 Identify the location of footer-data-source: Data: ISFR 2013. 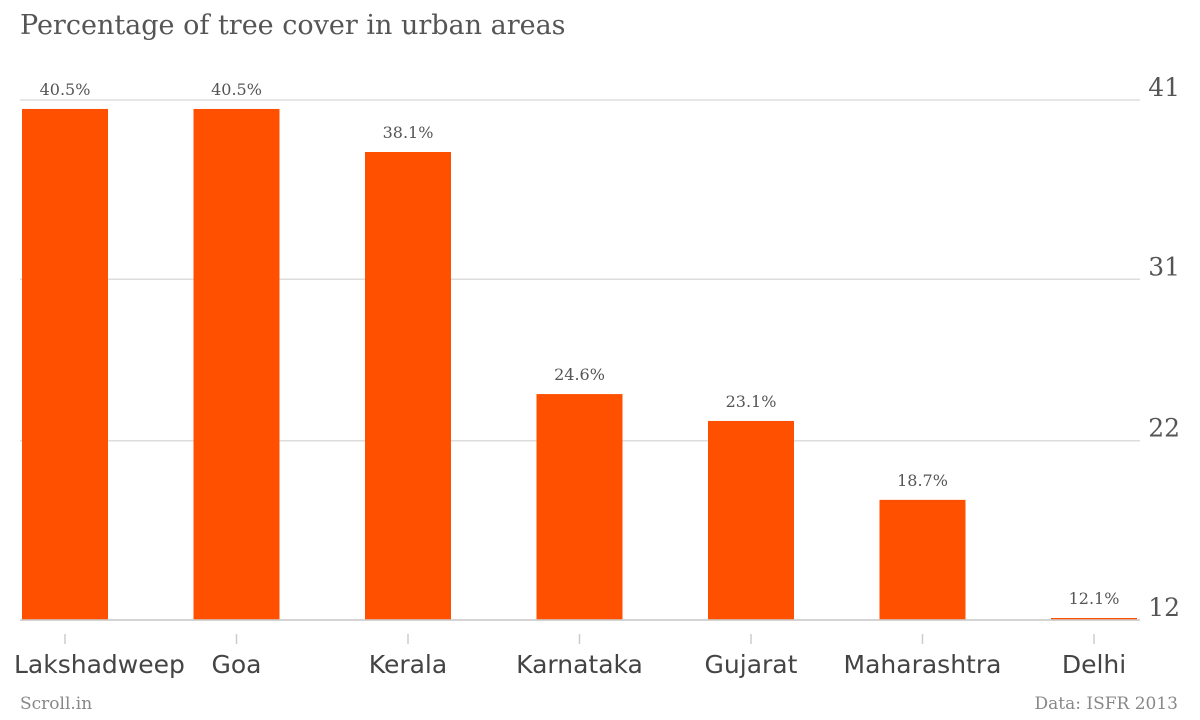
(1106, 704).